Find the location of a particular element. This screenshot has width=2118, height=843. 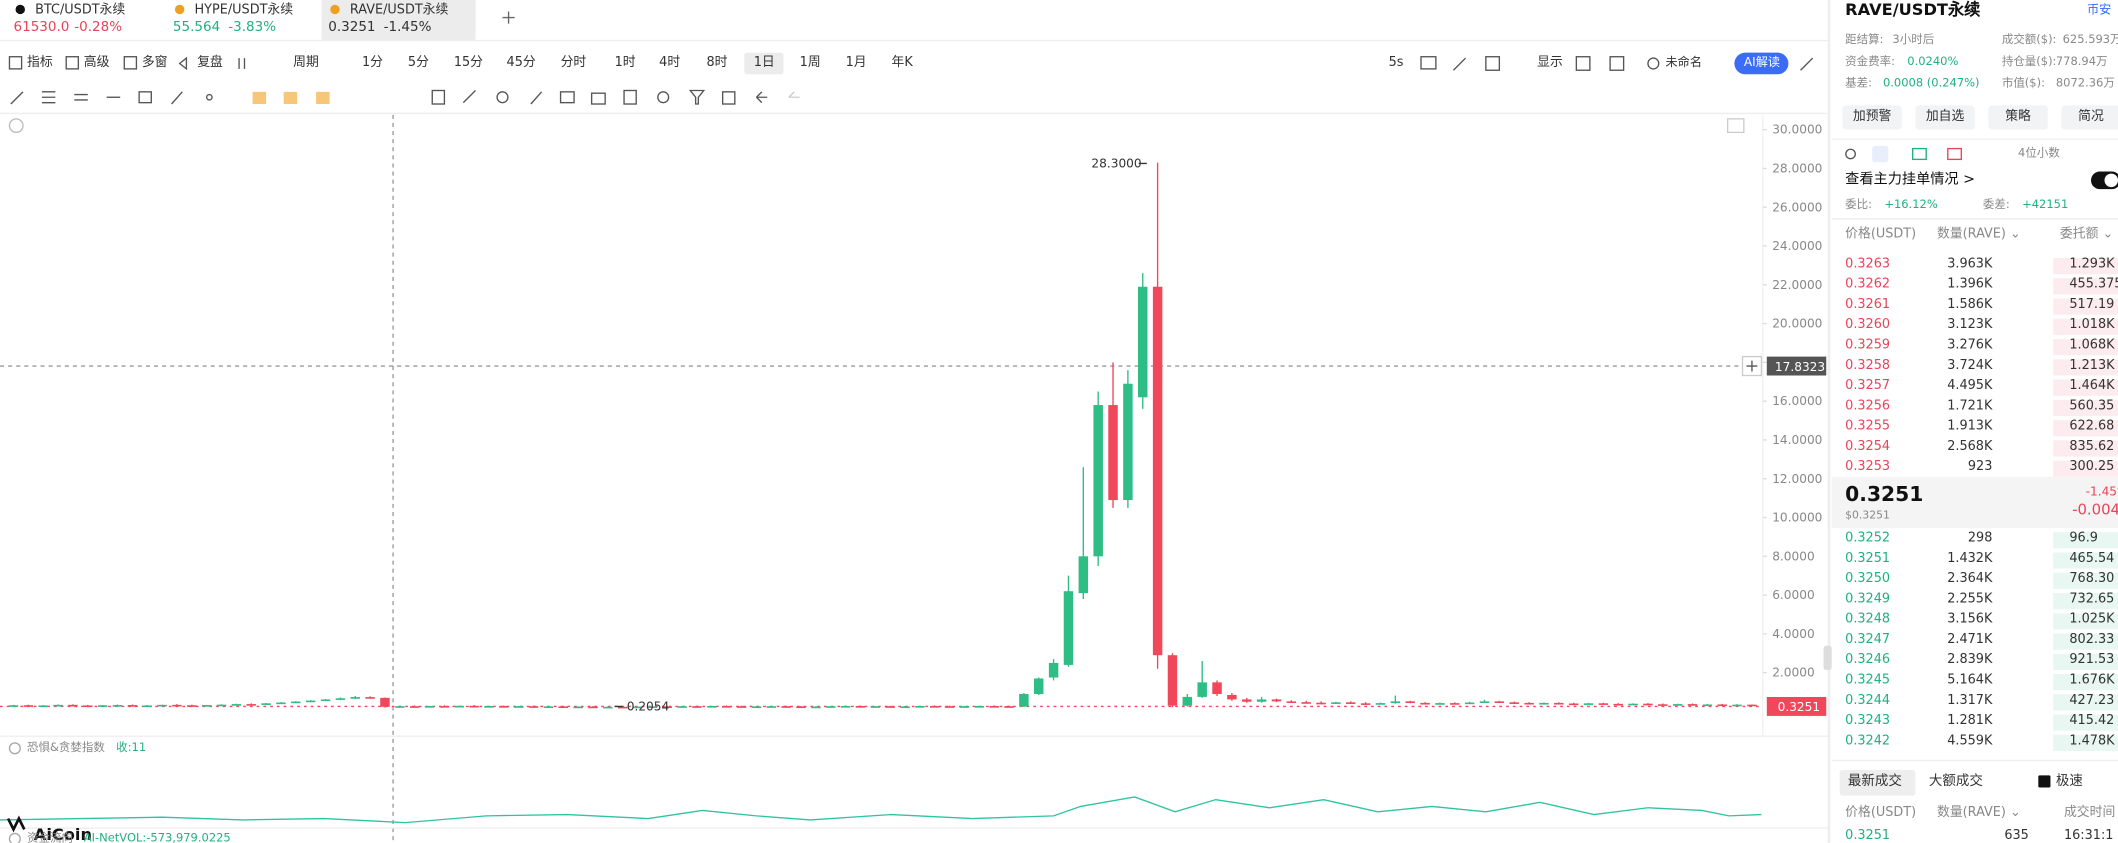

book-price: 0.3245 is located at coordinates (1868, 680).